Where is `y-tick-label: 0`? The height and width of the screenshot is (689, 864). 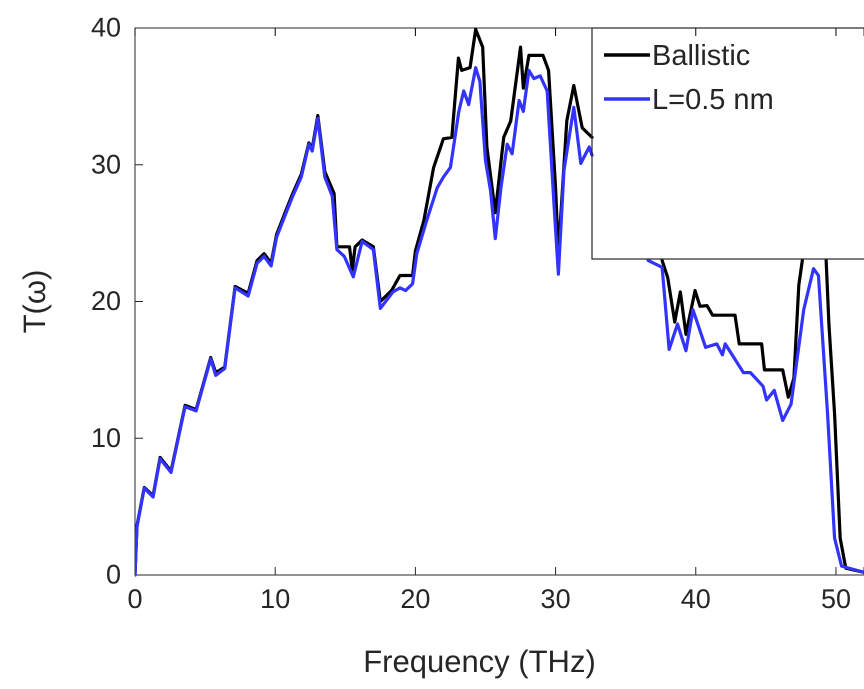 y-tick-label: 0 is located at coordinates (113, 575).